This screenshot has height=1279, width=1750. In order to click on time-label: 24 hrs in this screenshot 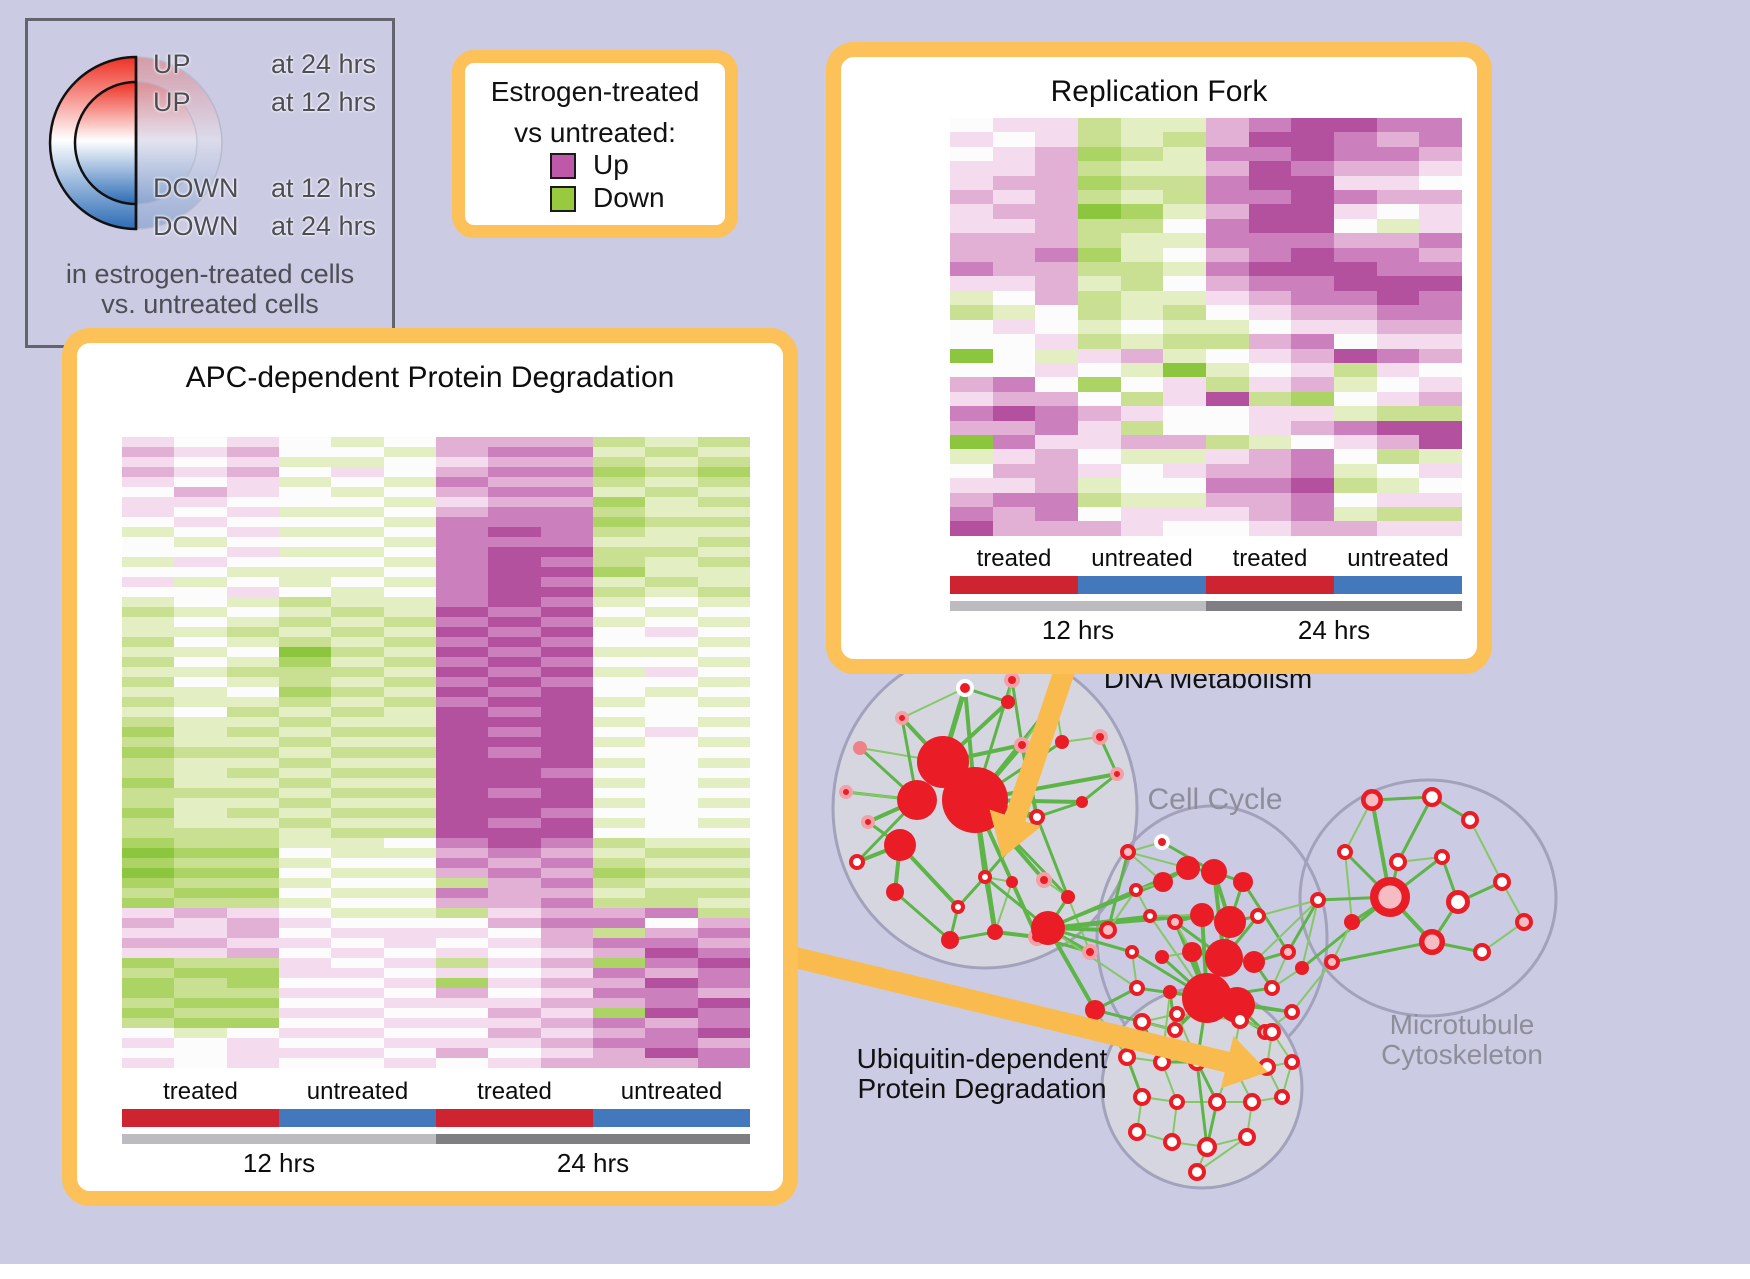, I will do `click(593, 1163)`.